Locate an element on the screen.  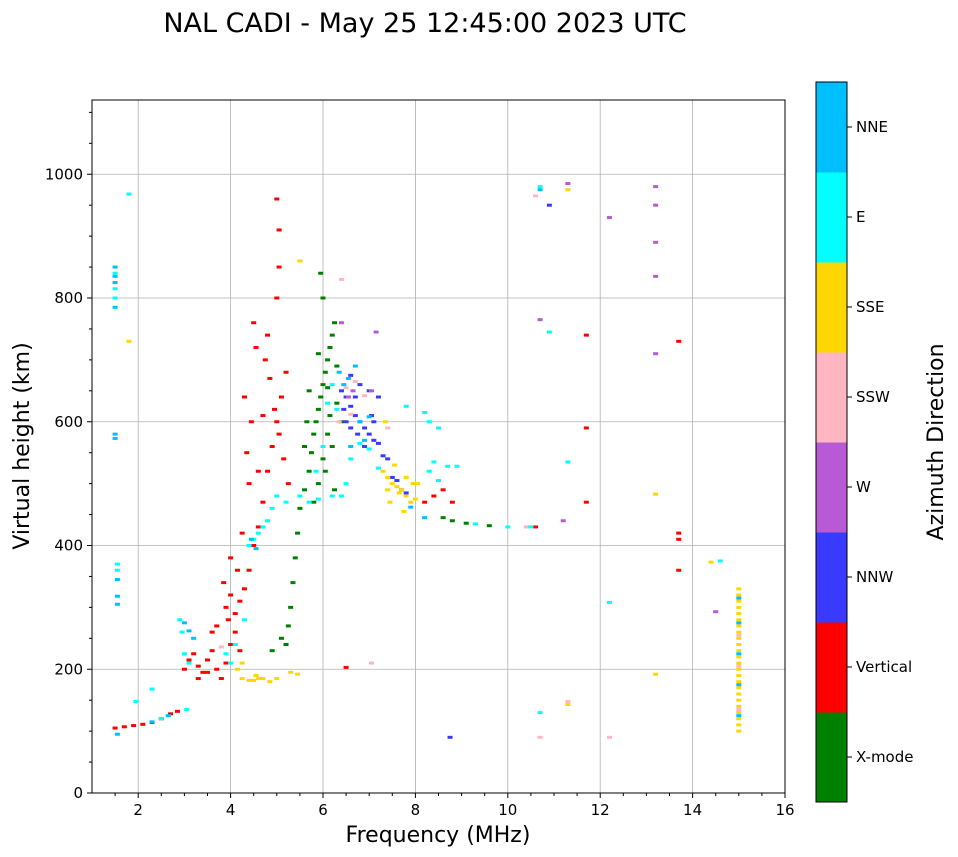
colorbar: X-mode Vertical NNW W SSW SSE E NNE is located at coordinates (864, 442).